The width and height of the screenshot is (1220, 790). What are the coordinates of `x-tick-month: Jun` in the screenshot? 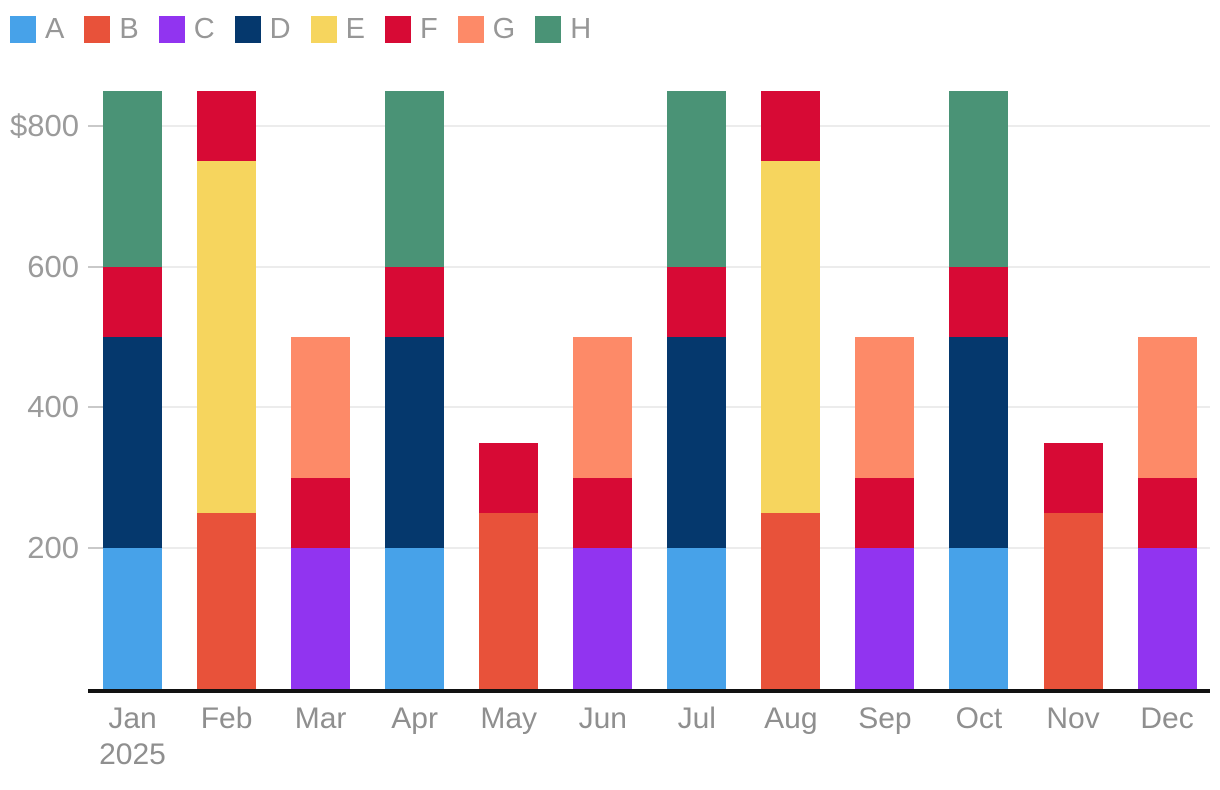 It's located at (602, 718).